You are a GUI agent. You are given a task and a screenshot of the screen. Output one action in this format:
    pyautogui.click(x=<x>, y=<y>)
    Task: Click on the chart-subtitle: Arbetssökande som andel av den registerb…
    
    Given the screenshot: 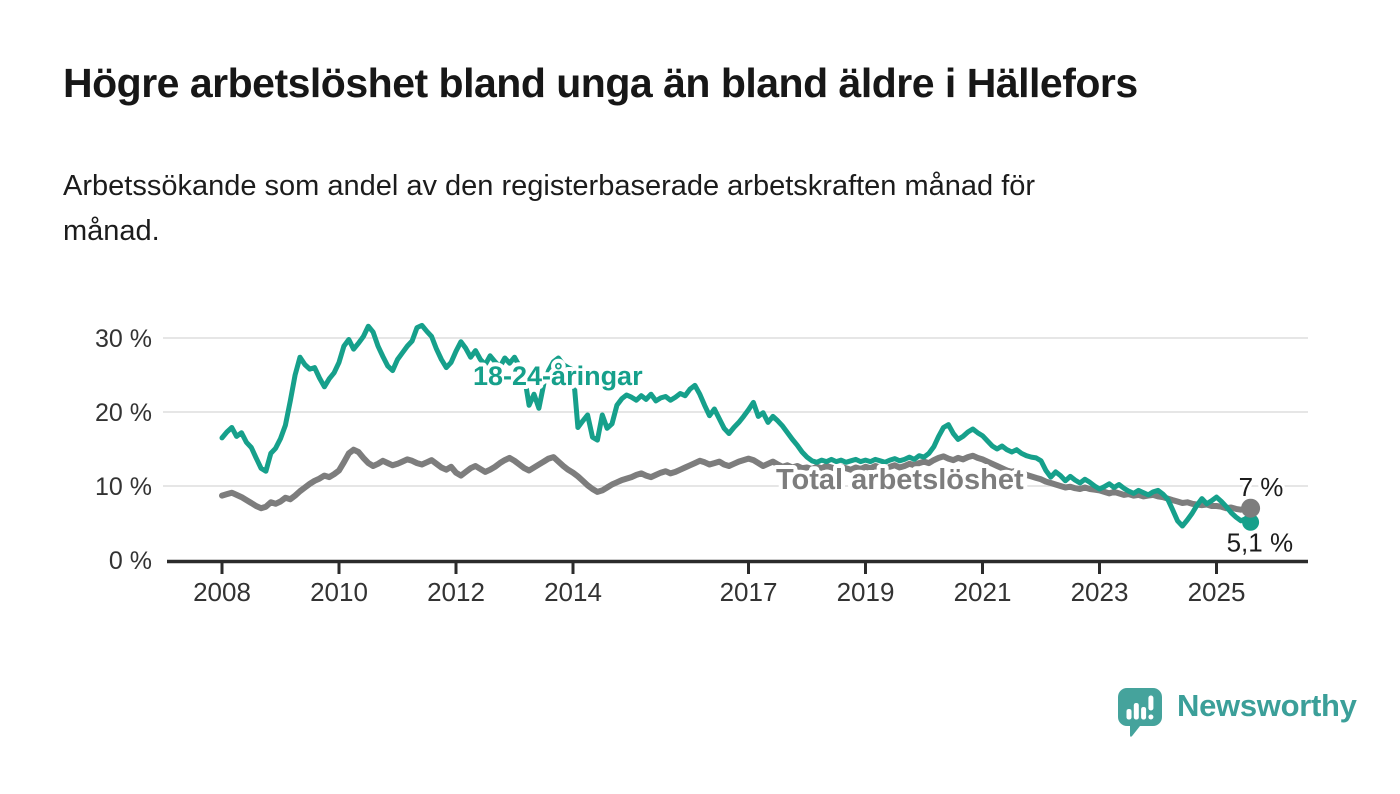 What is the action you would take?
    pyautogui.click(x=549, y=209)
    